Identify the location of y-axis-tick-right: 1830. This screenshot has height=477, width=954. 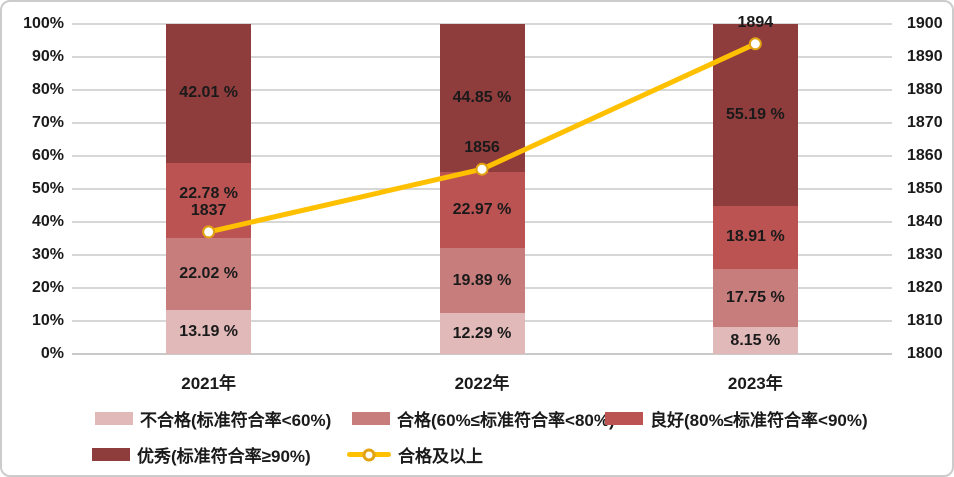
(925, 254).